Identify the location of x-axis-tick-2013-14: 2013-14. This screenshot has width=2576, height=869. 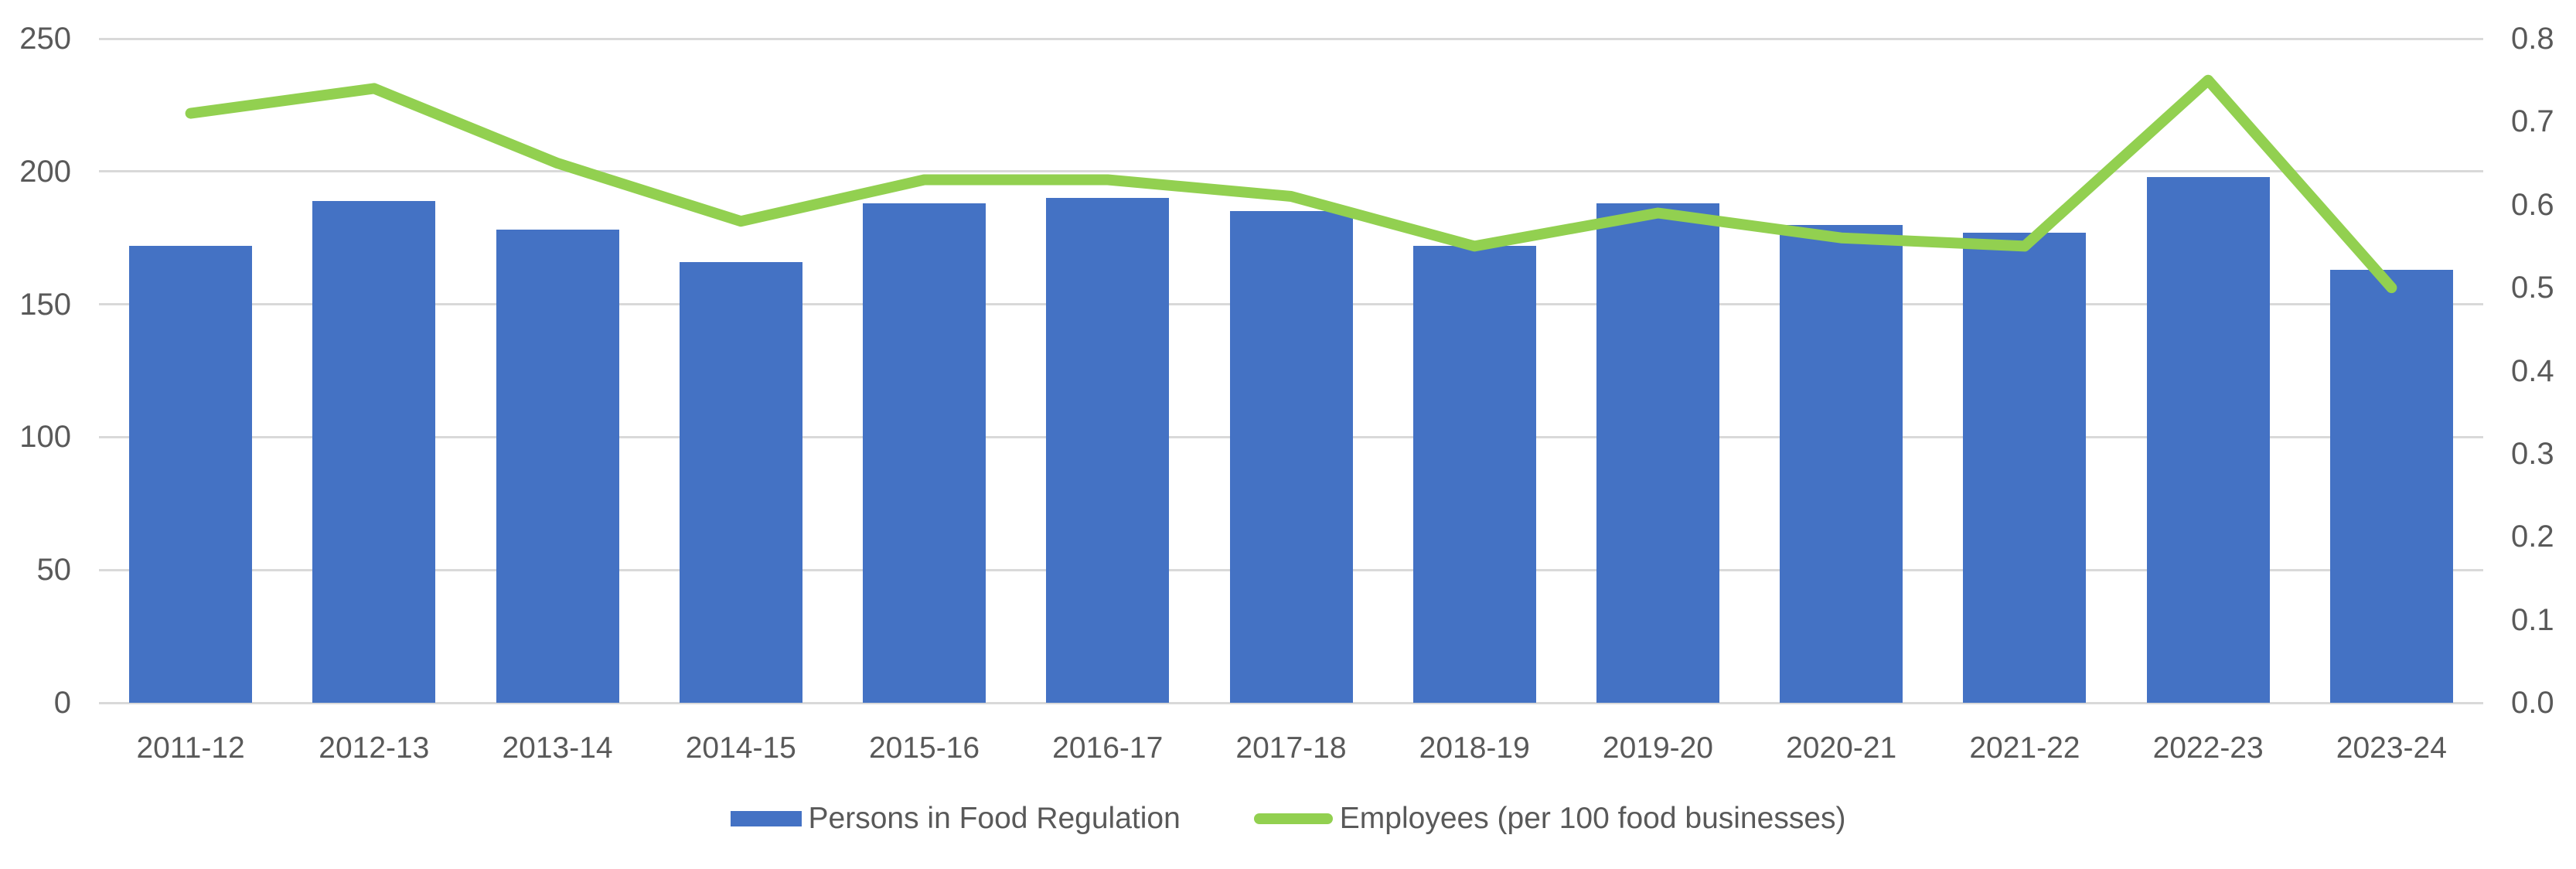
(557, 748).